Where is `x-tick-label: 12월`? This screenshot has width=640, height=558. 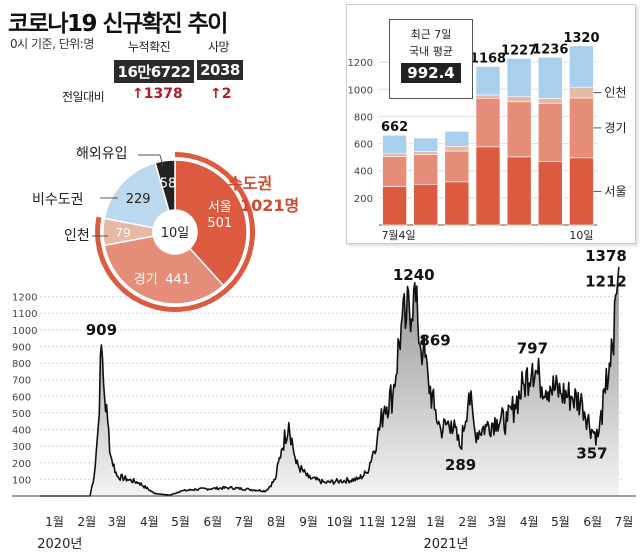 x-tick-label: 12월 is located at coordinates (403, 522).